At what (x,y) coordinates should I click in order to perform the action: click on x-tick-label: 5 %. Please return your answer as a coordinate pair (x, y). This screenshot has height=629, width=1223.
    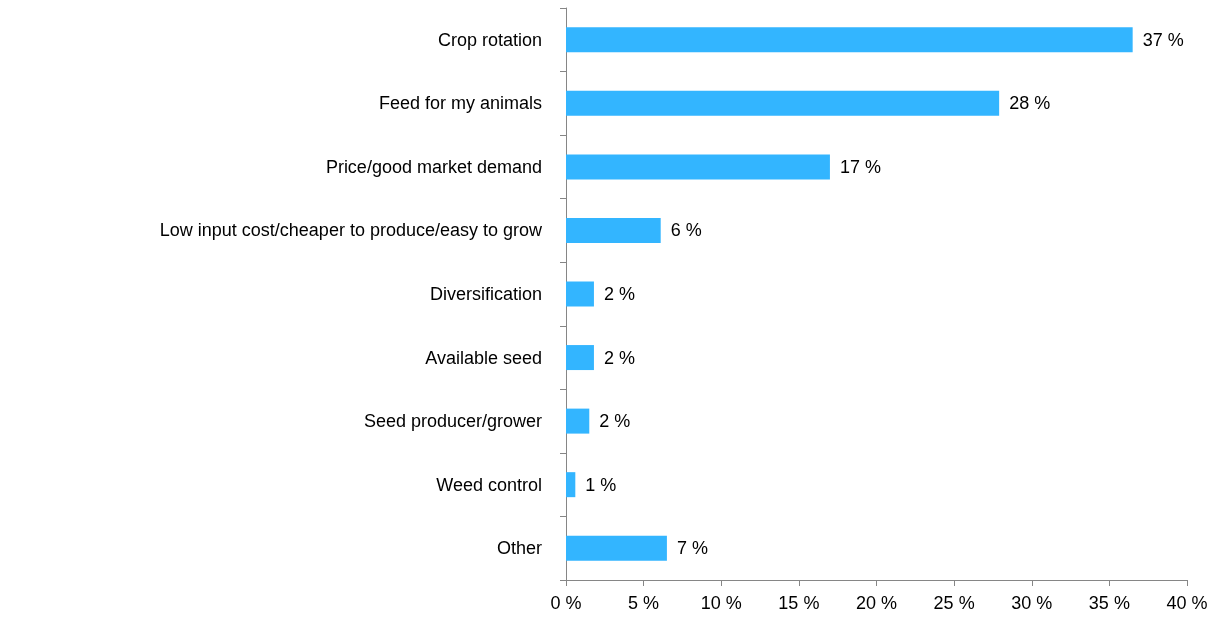
    Looking at the image, I should click on (644, 603).